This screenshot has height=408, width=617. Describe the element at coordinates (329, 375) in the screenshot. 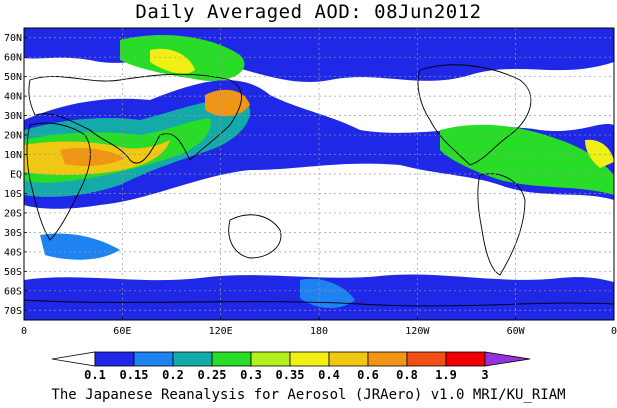

I see `colorbar-label: 0.4` at that location.